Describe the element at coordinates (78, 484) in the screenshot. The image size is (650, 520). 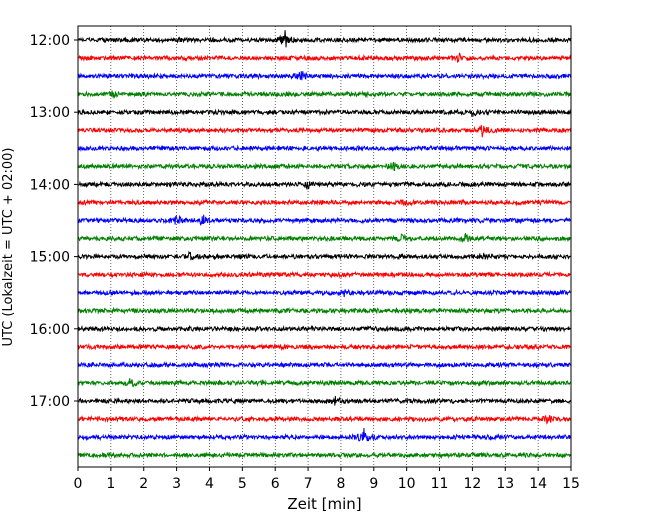
I see `x-tick-label: 0` at that location.